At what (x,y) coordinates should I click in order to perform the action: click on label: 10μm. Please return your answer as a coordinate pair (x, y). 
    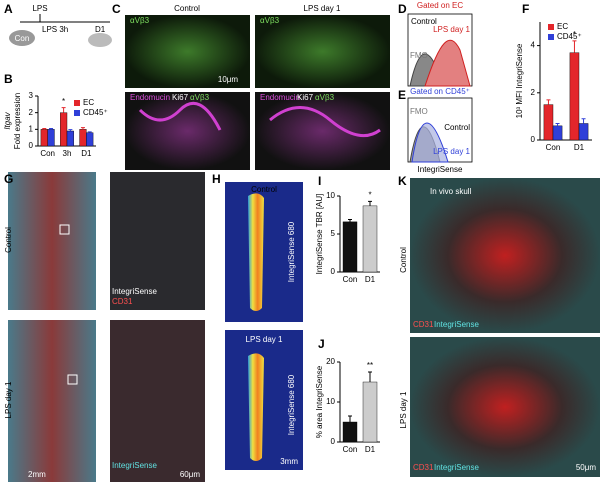
    Looking at the image, I should click on (228, 79).